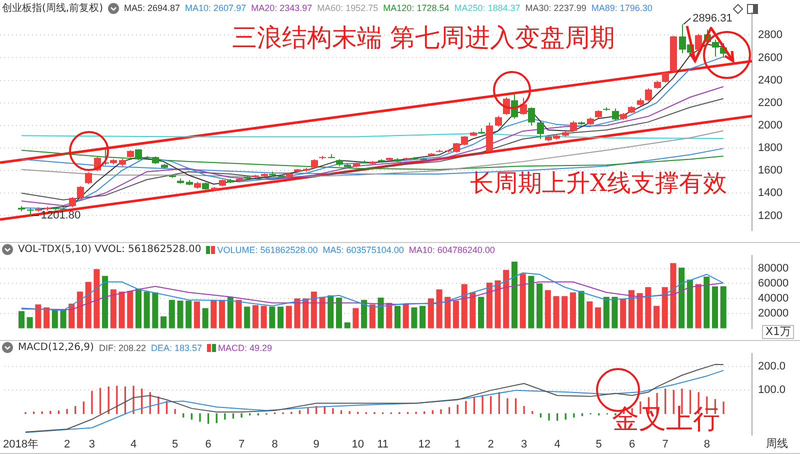  I want to click on y-axis-title: X1万, so click(778, 332).